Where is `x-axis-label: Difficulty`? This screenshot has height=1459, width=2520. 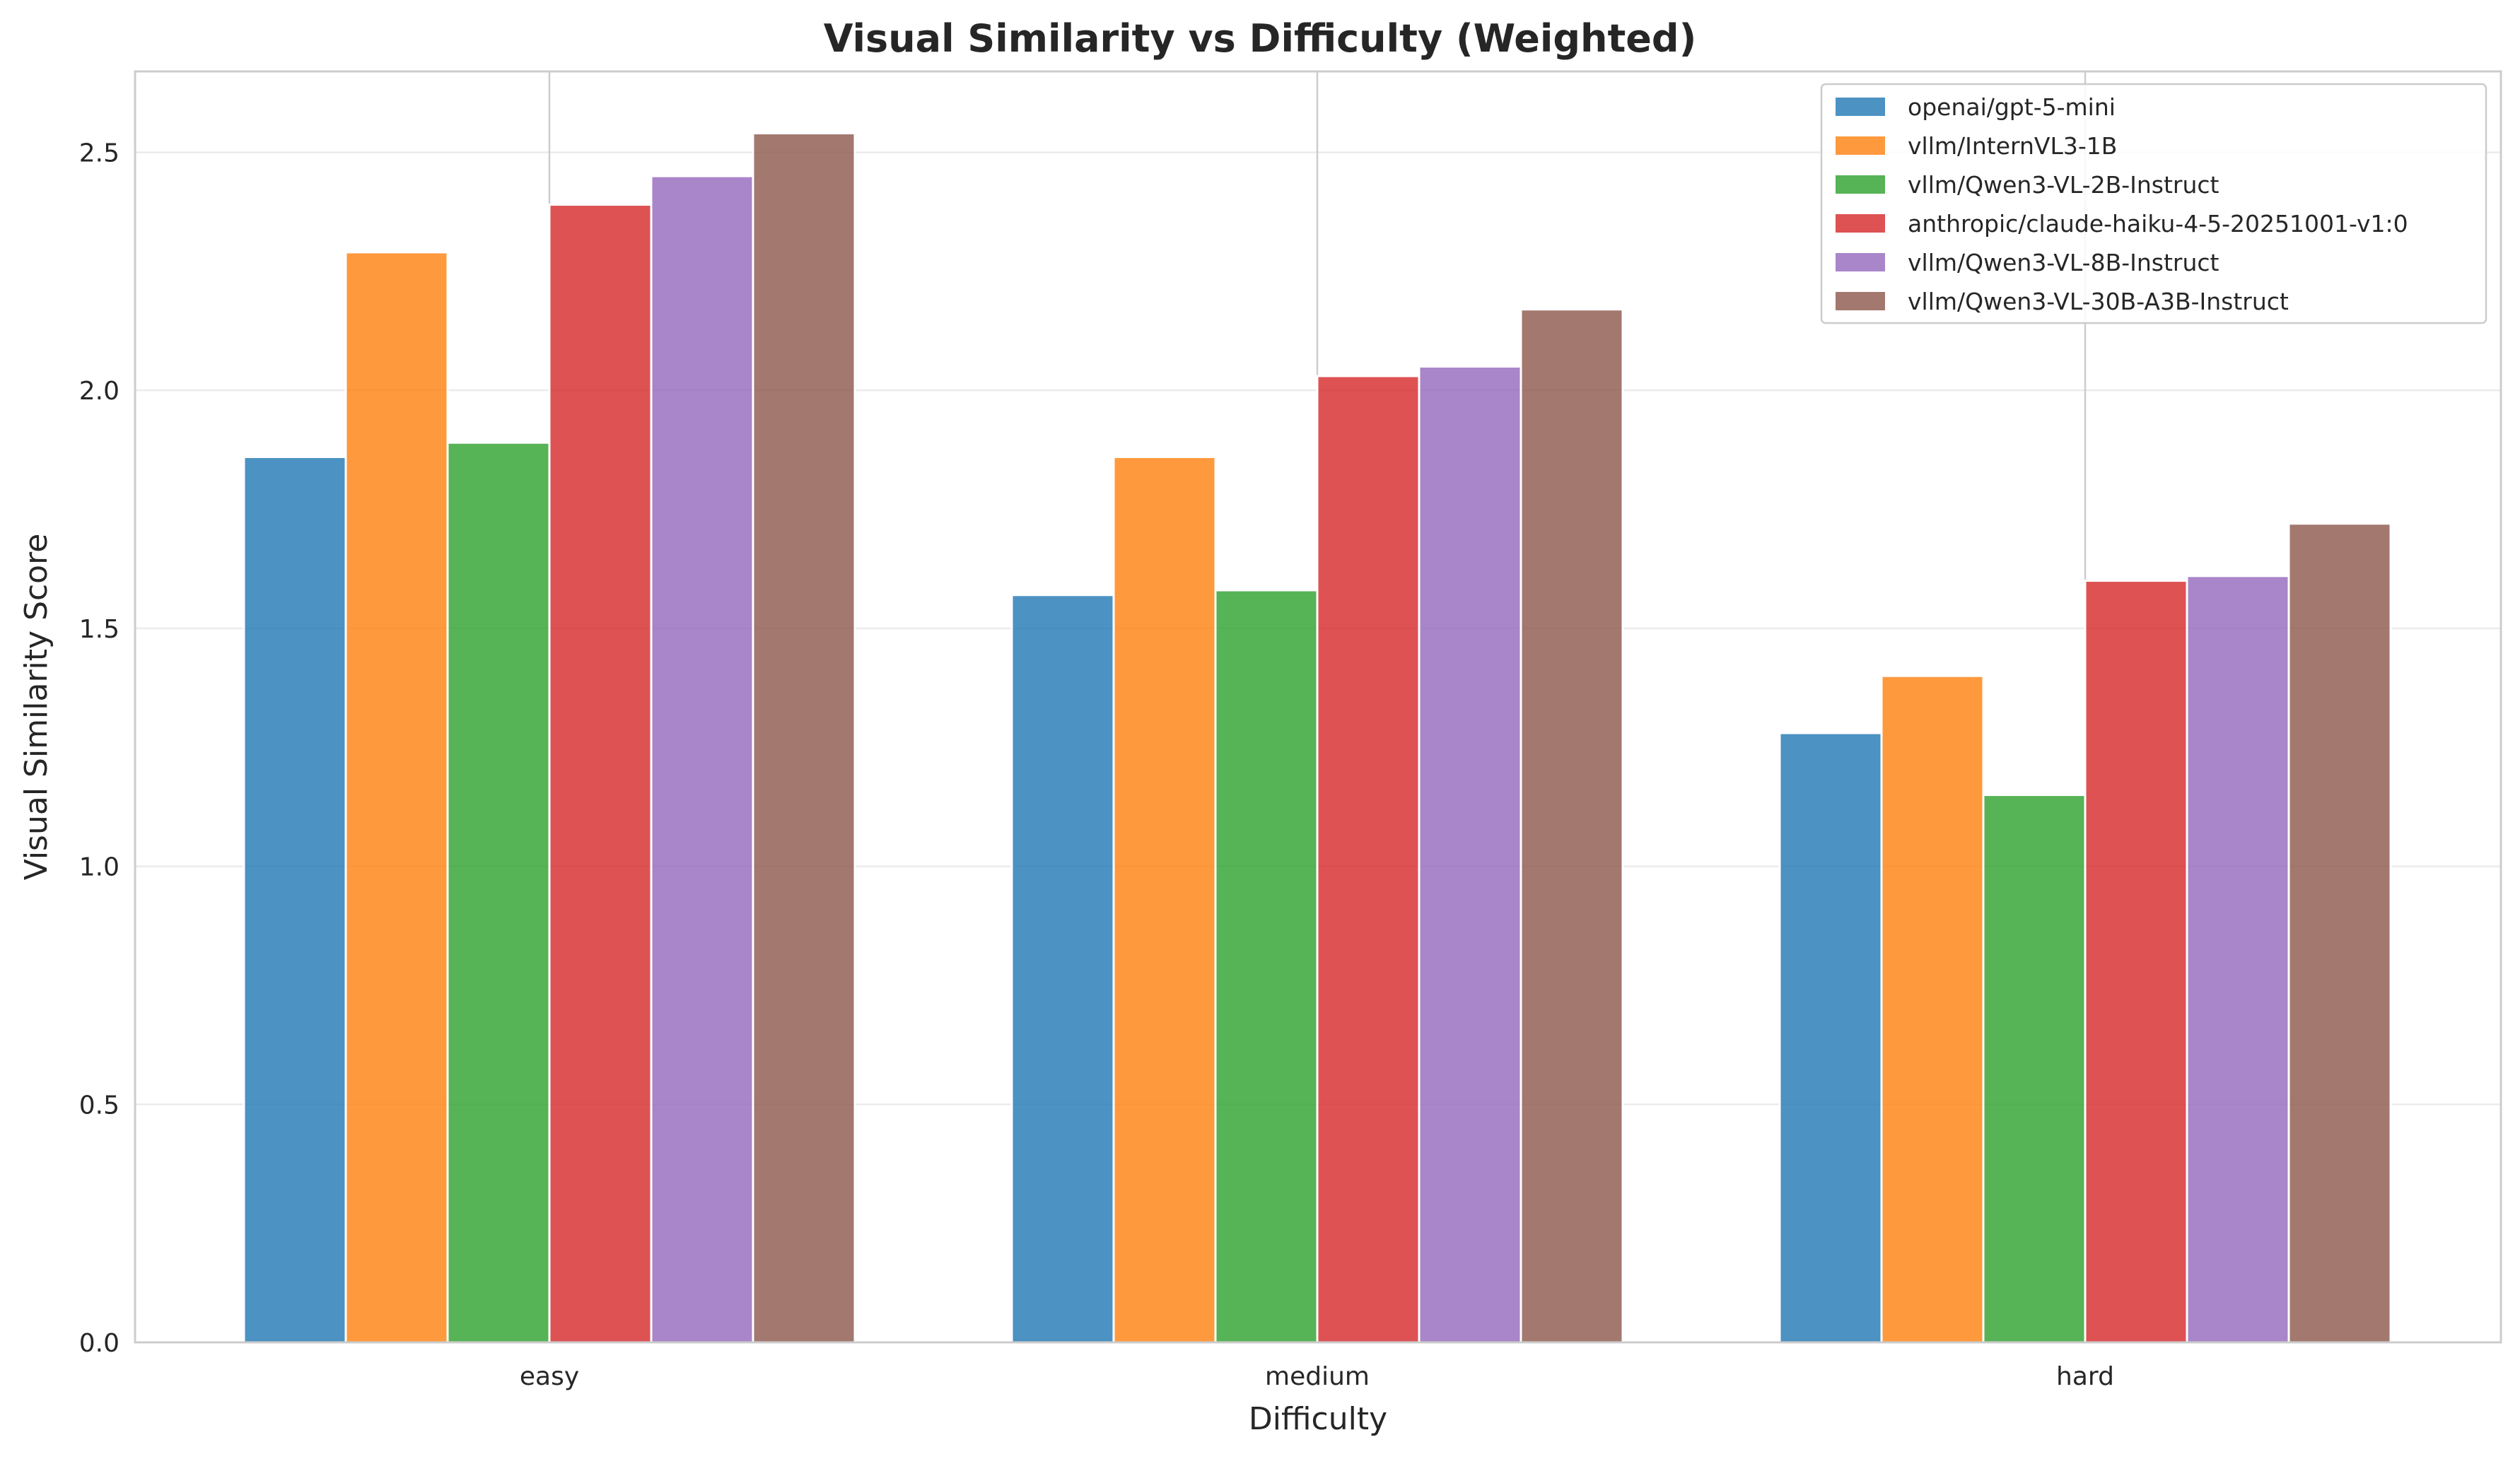 x-axis-label: Difficulty is located at coordinates (1318, 1419).